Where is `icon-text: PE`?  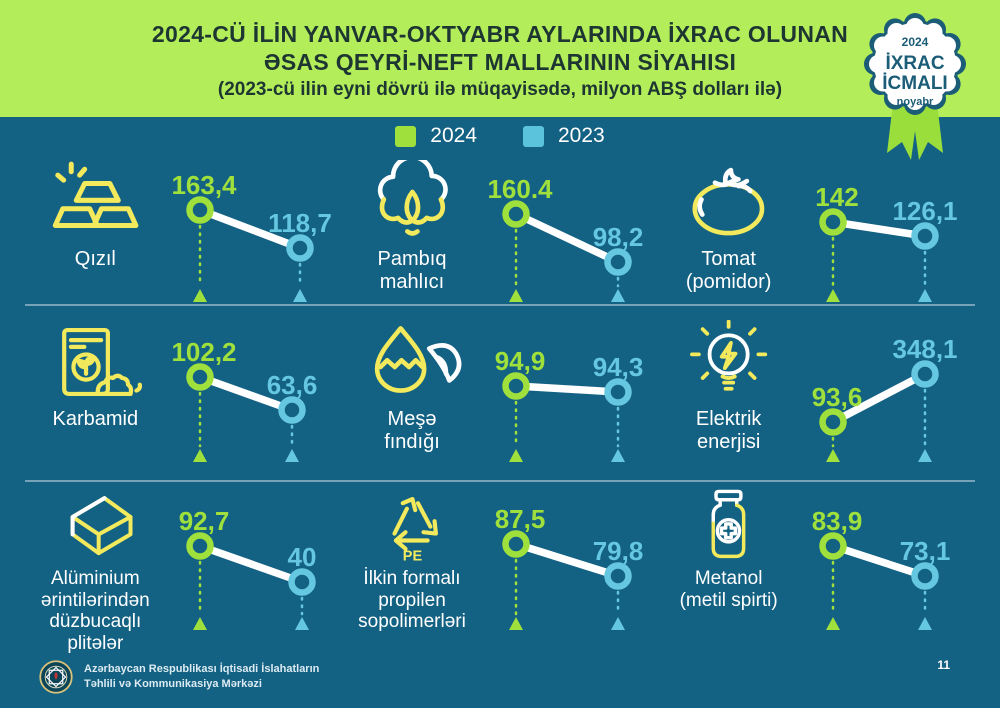 icon-text: PE is located at coordinates (412, 556).